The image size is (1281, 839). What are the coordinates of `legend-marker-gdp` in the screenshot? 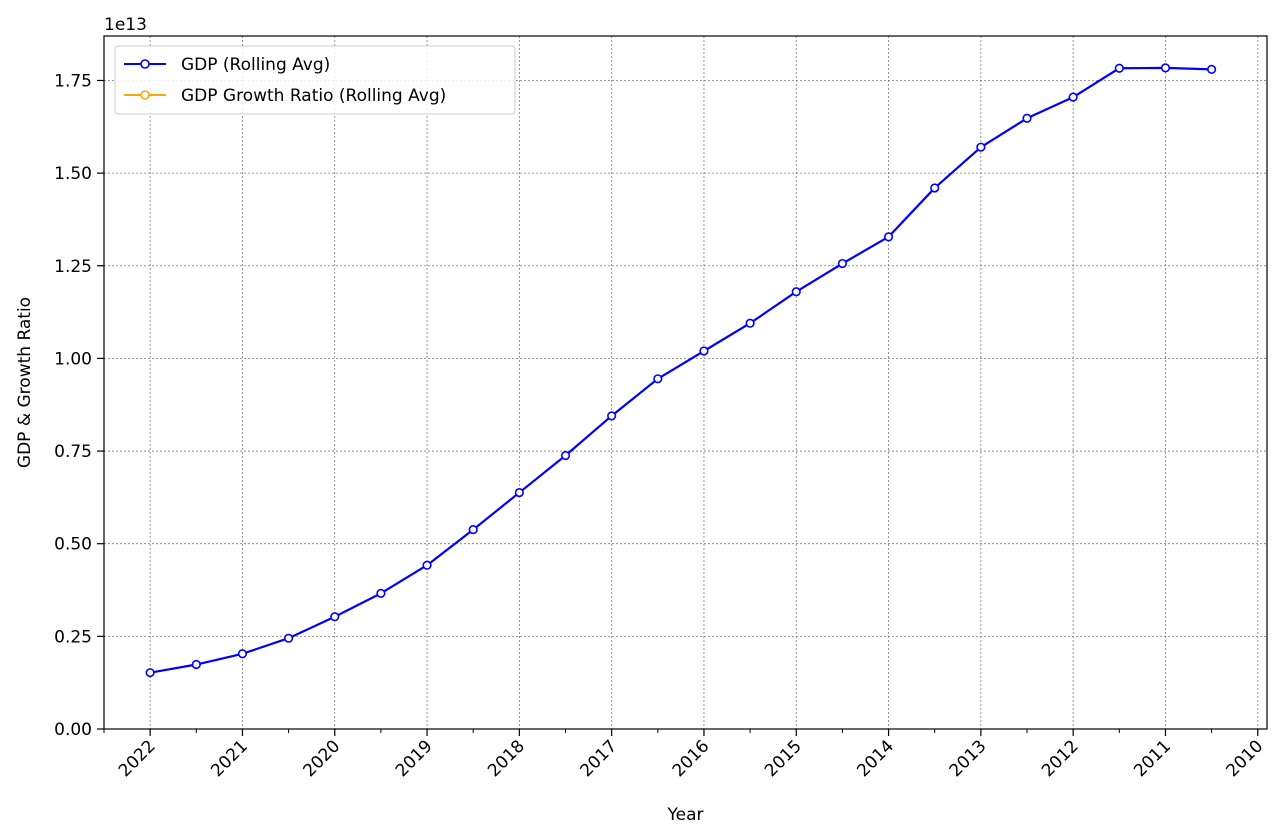 It's located at (145, 64).